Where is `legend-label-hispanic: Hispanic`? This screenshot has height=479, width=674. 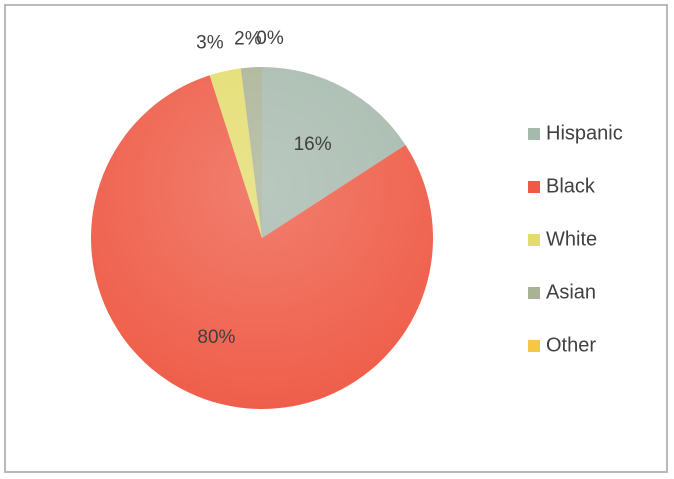 legend-label-hispanic: Hispanic is located at coordinates (584, 133).